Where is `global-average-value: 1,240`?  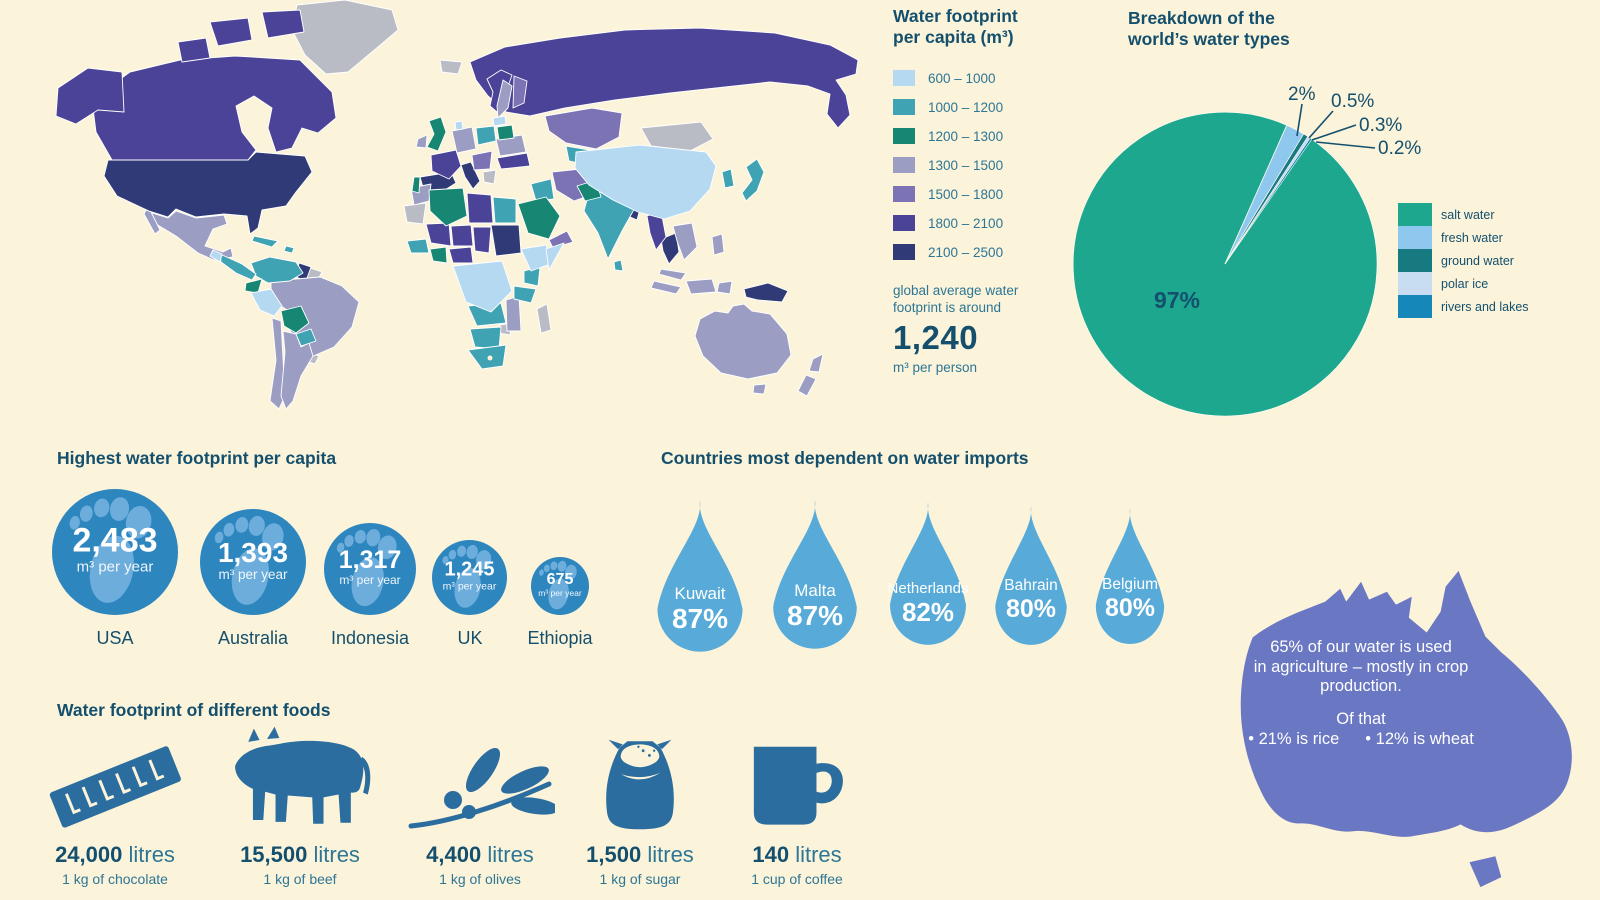
global-average-value: 1,240 is located at coordinates (936, 337).